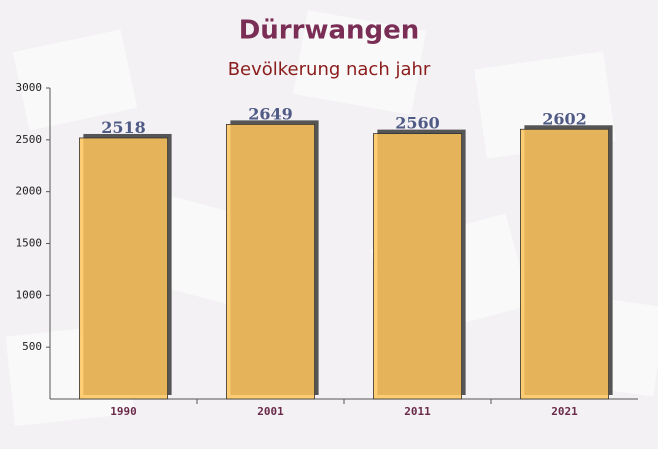 The image size is (658, 449). I want to click on chart-subtitle: Bevölkerung nach jahr, so click(329, 69).